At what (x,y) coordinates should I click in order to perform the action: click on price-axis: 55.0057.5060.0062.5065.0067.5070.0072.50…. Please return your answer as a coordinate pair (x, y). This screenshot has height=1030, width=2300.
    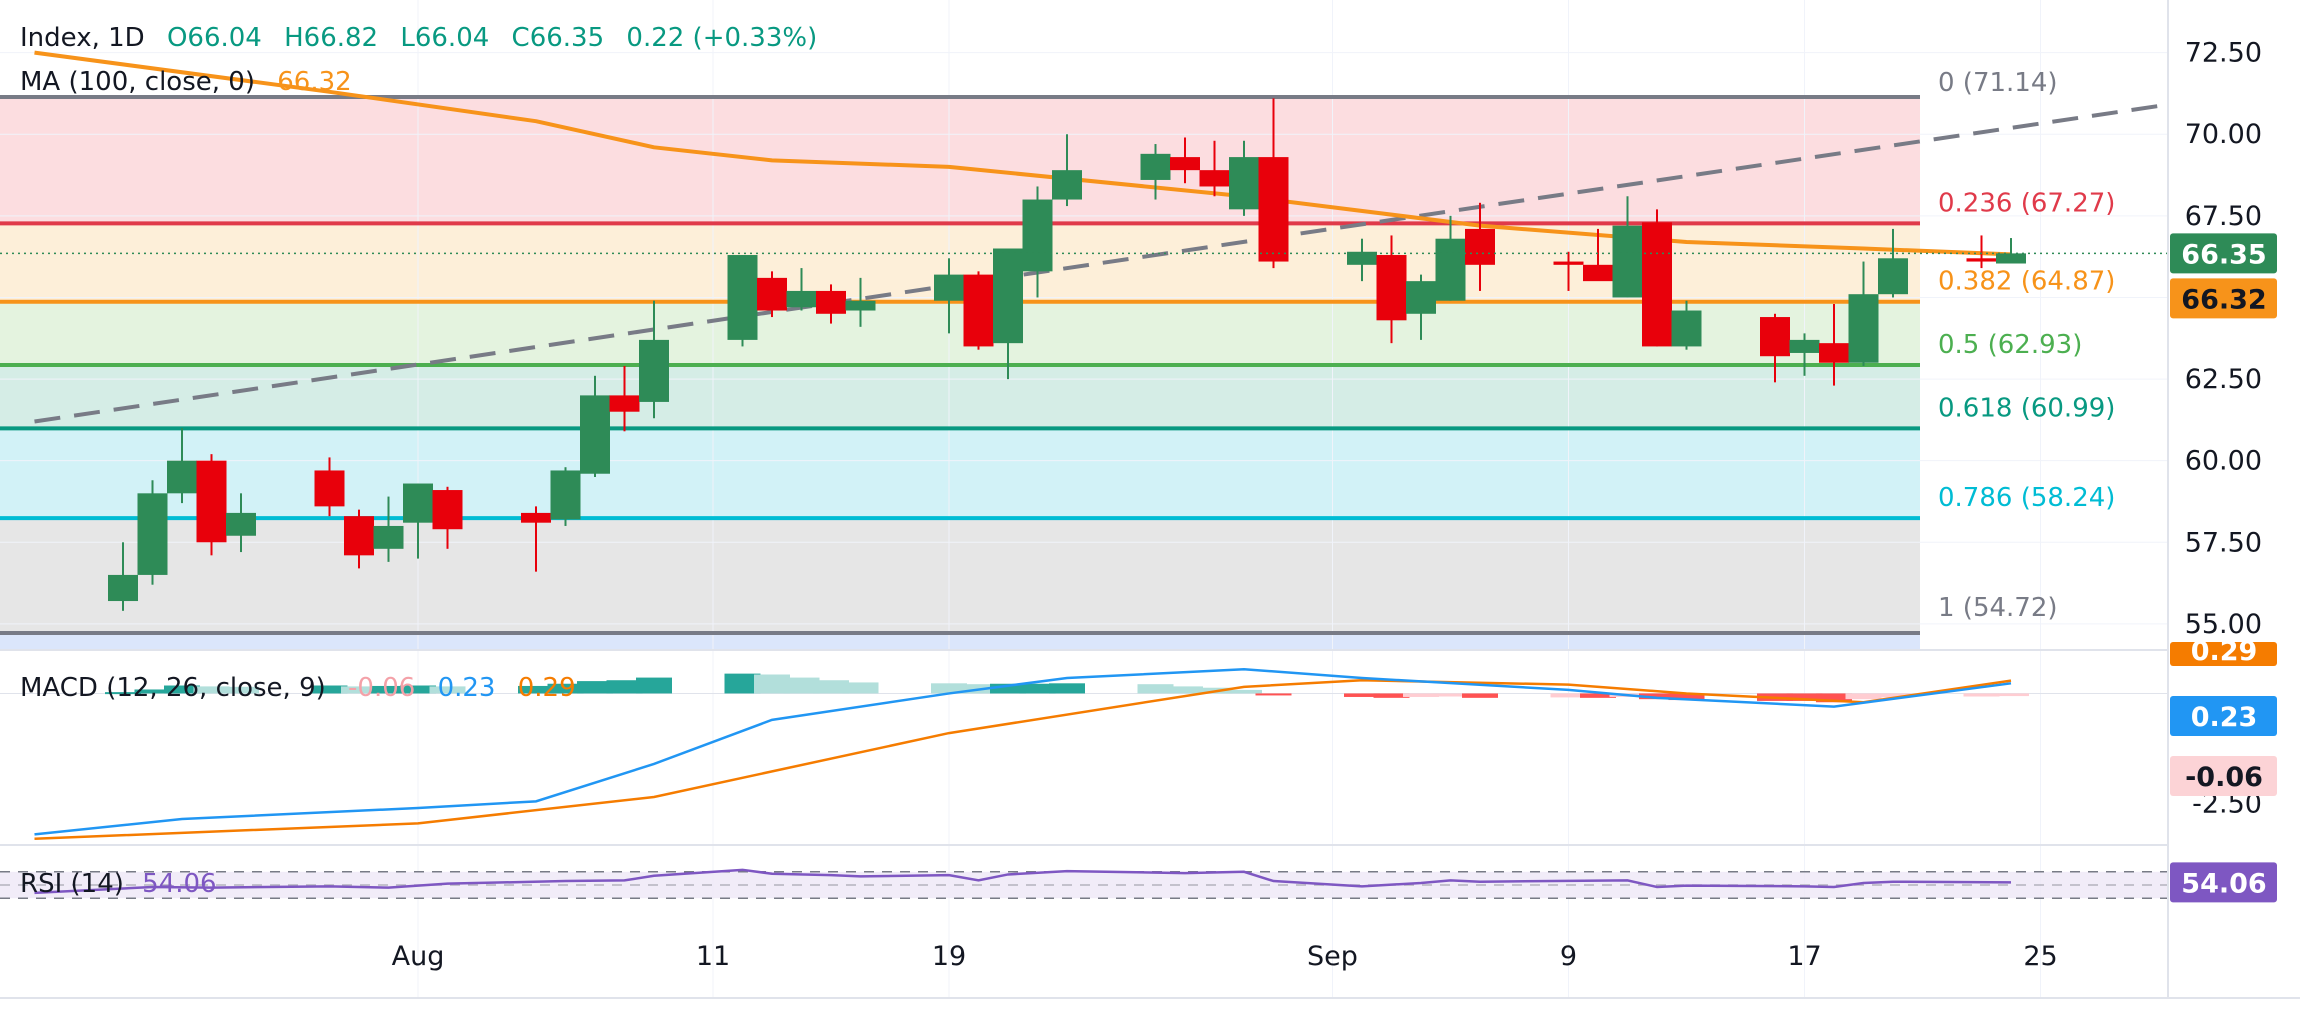
    Looking at the image, I should click on (2234, 499).